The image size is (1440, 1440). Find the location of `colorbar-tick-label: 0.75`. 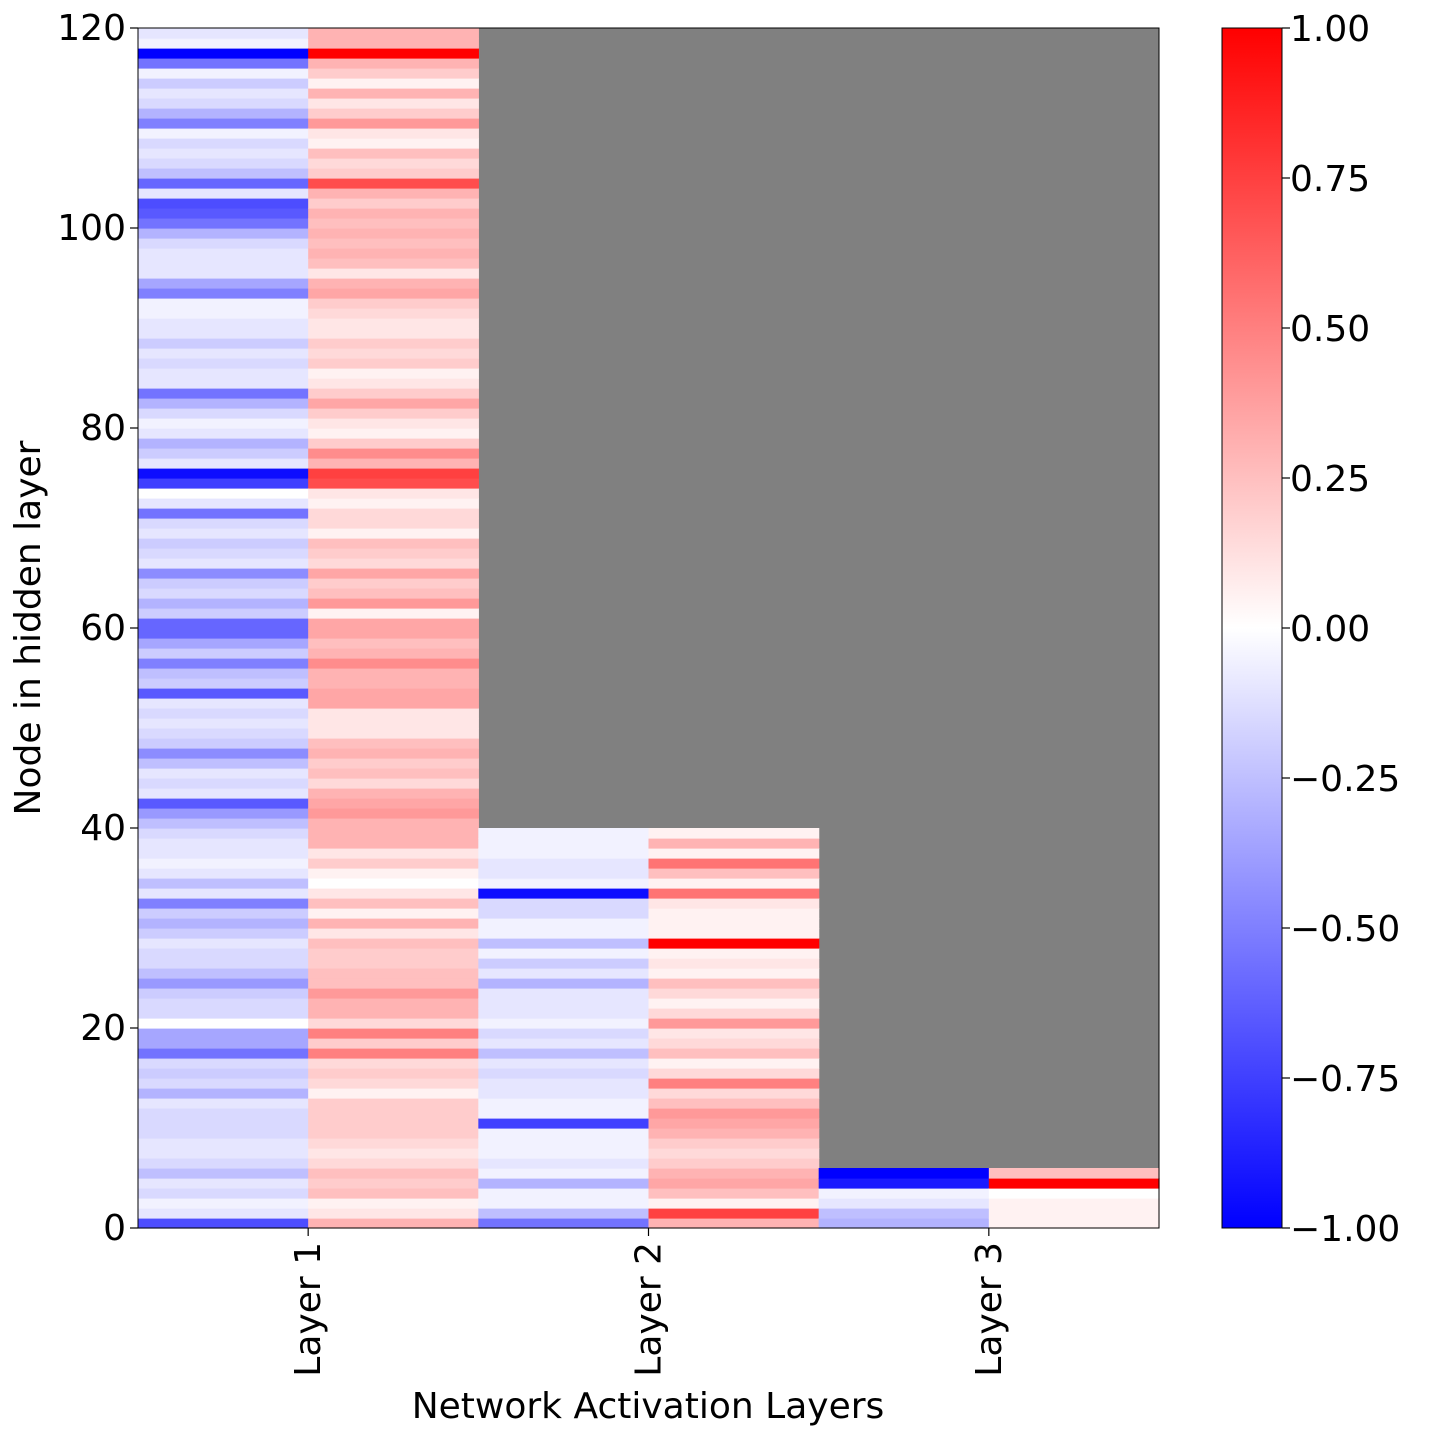

colorbar-tick-label: 0.75 is located at coordinates (1330, 179).